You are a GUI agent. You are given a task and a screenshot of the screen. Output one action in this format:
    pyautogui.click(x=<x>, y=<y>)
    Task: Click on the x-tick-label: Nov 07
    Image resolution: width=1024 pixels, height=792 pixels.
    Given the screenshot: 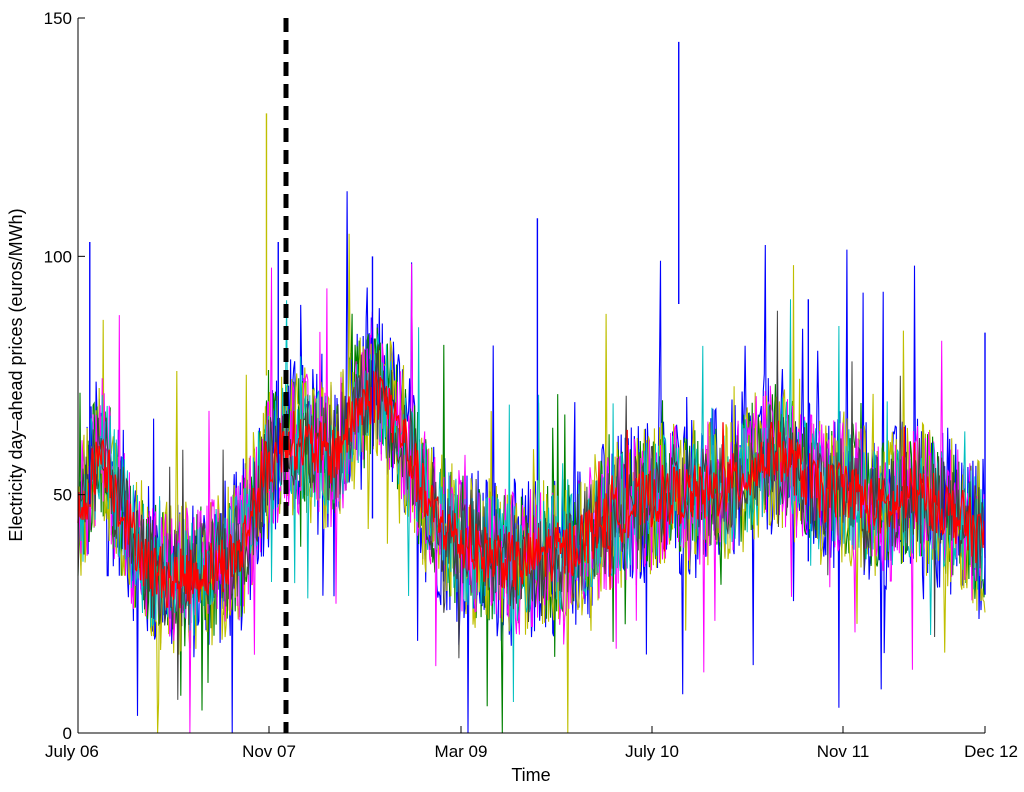 What is the action you would take?
    pyautogui.click(x=269, y=751)
    